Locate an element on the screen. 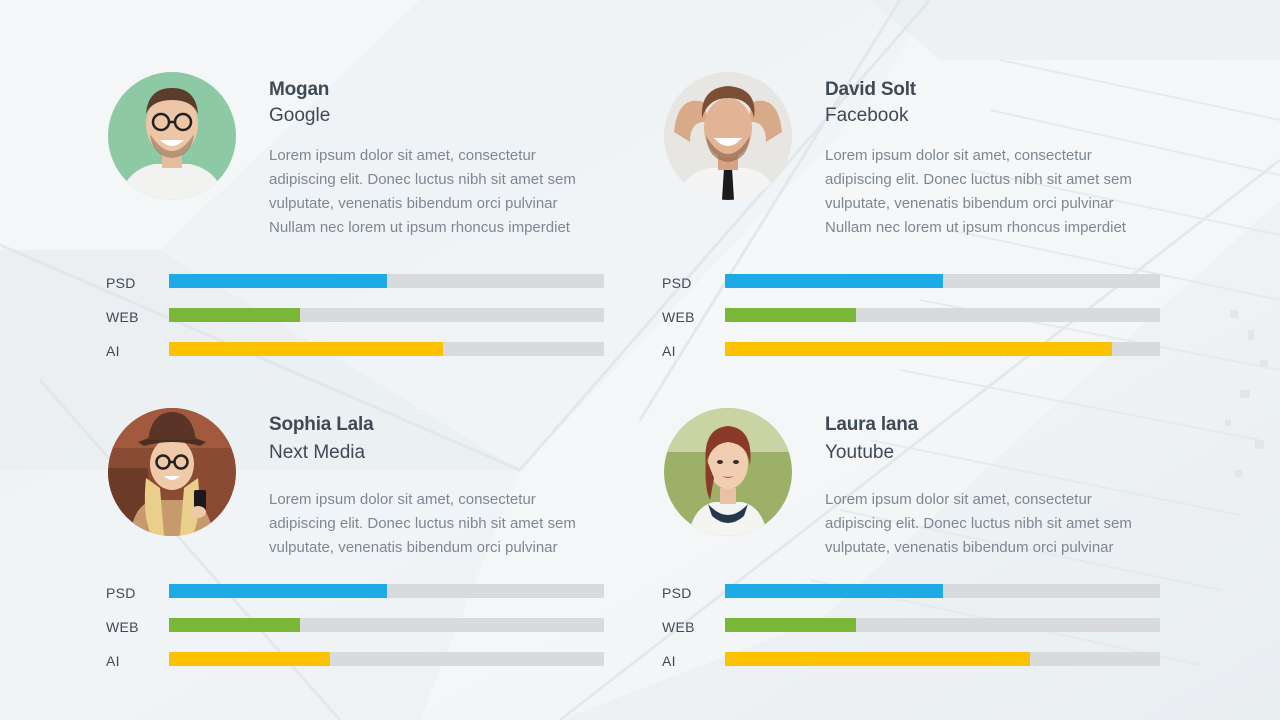 Image resolution: width=1280 pixels, height=720 pixels. member-company: Youtube is located at coordinates (860, 452).